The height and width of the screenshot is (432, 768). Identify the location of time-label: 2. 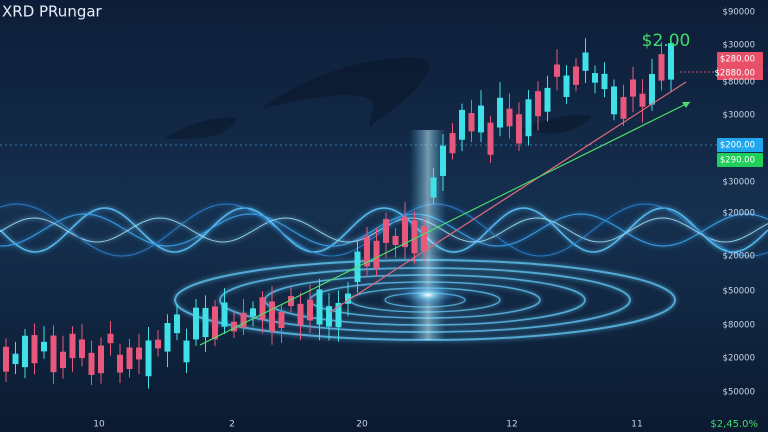
(232, 425).